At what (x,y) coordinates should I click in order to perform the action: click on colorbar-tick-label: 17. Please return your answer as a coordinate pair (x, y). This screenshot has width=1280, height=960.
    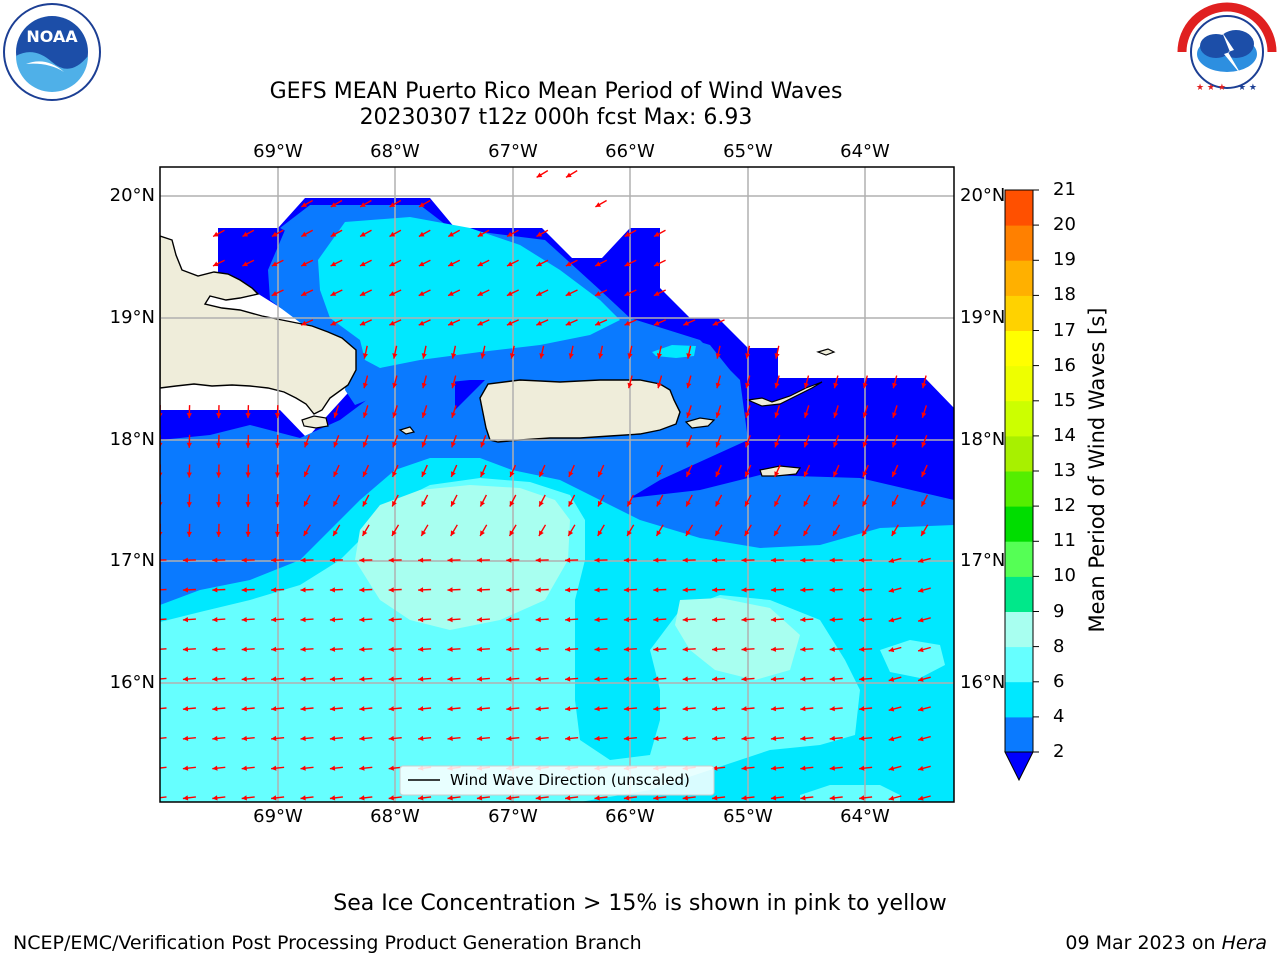
    Looking at the image, I should click on (1064, 330).